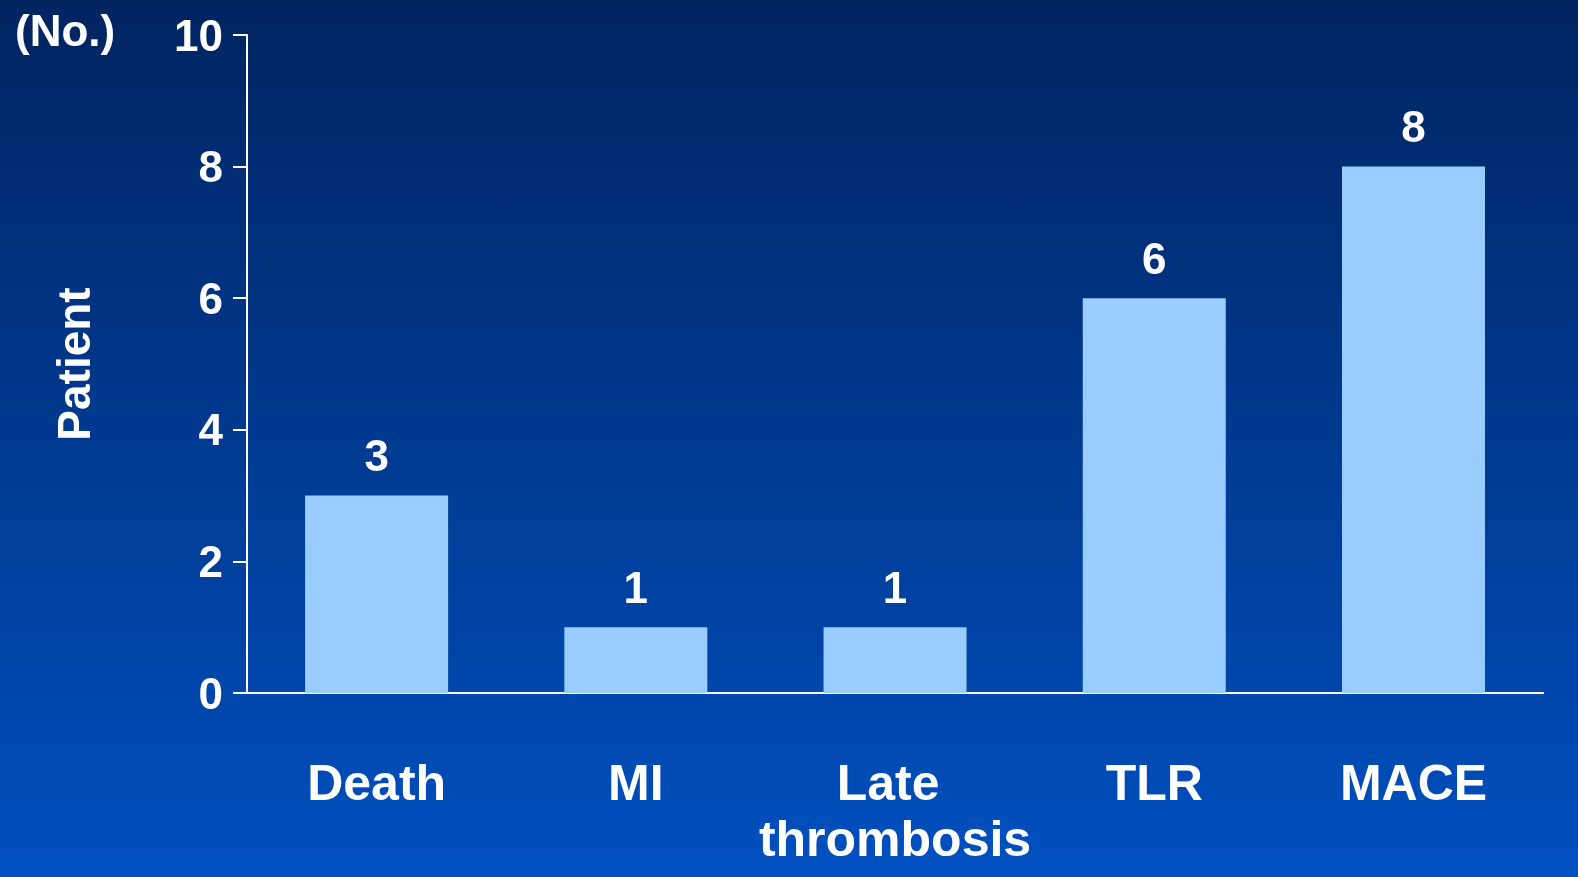 The width and height of the screenshot is (1578, 877). I want to click on y-tick-label: 6, so click(210, 298).